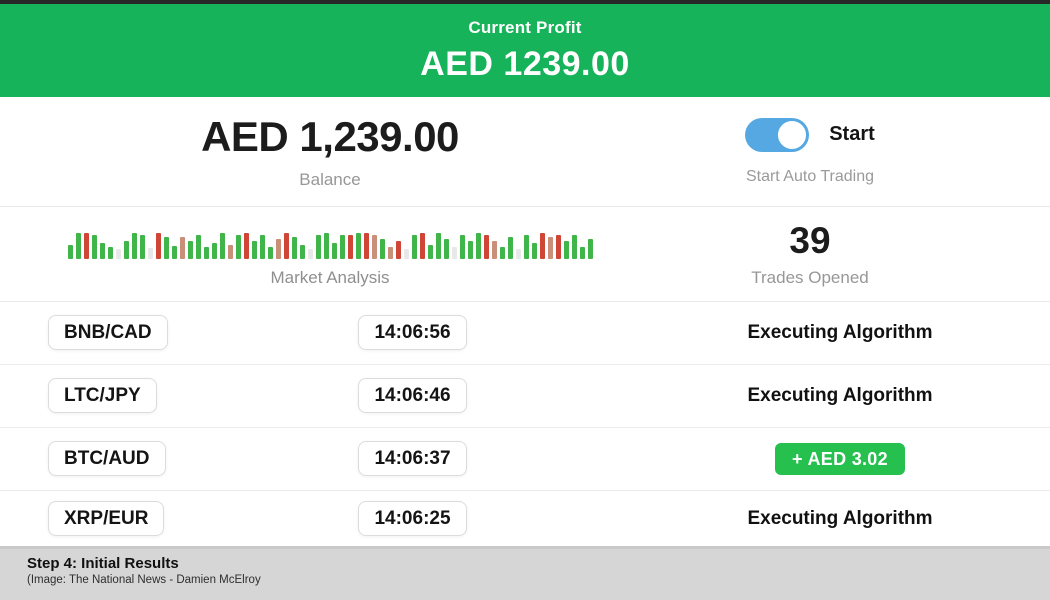 This screenshot has width=1050, height=600. What do you see at coordinates (107, 458) in the screenshot?
I see `pair-badge: BTC/AUD` at bounding box center [107, 458].